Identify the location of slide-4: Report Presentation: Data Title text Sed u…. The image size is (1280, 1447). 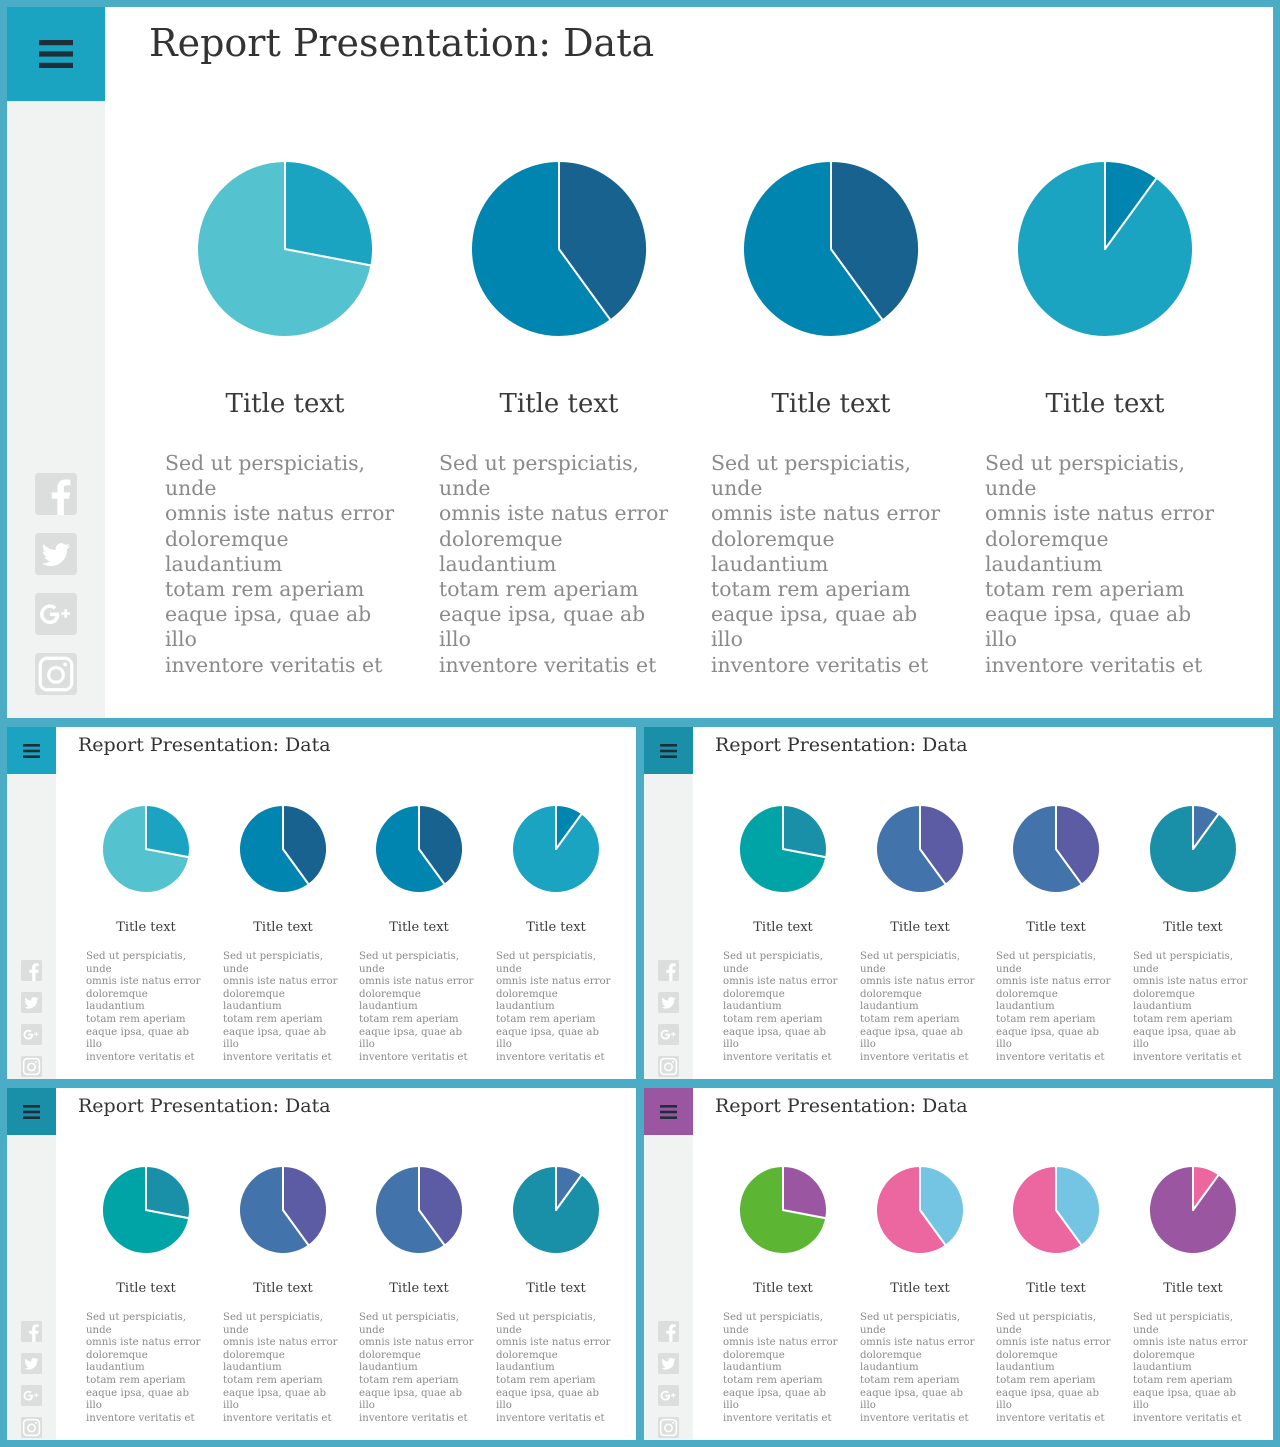
(321, 1264).